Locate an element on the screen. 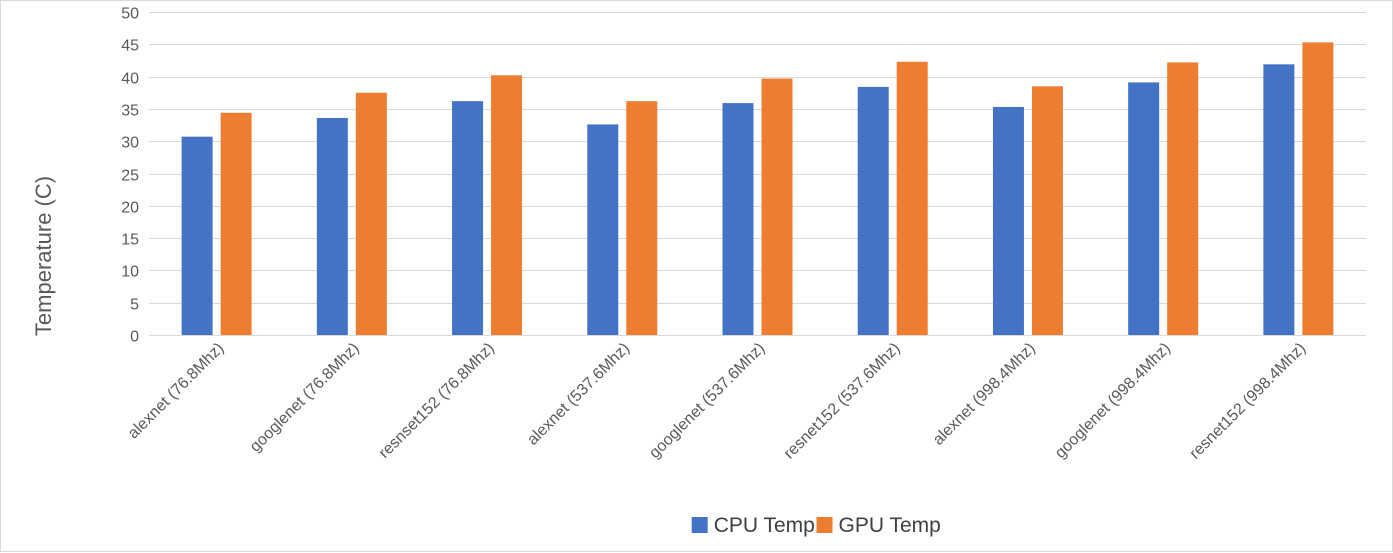 This screenshot has width=1393, height=553. legend-label-cpu-temp: CPU Temp is located at coordinates (764, 525).